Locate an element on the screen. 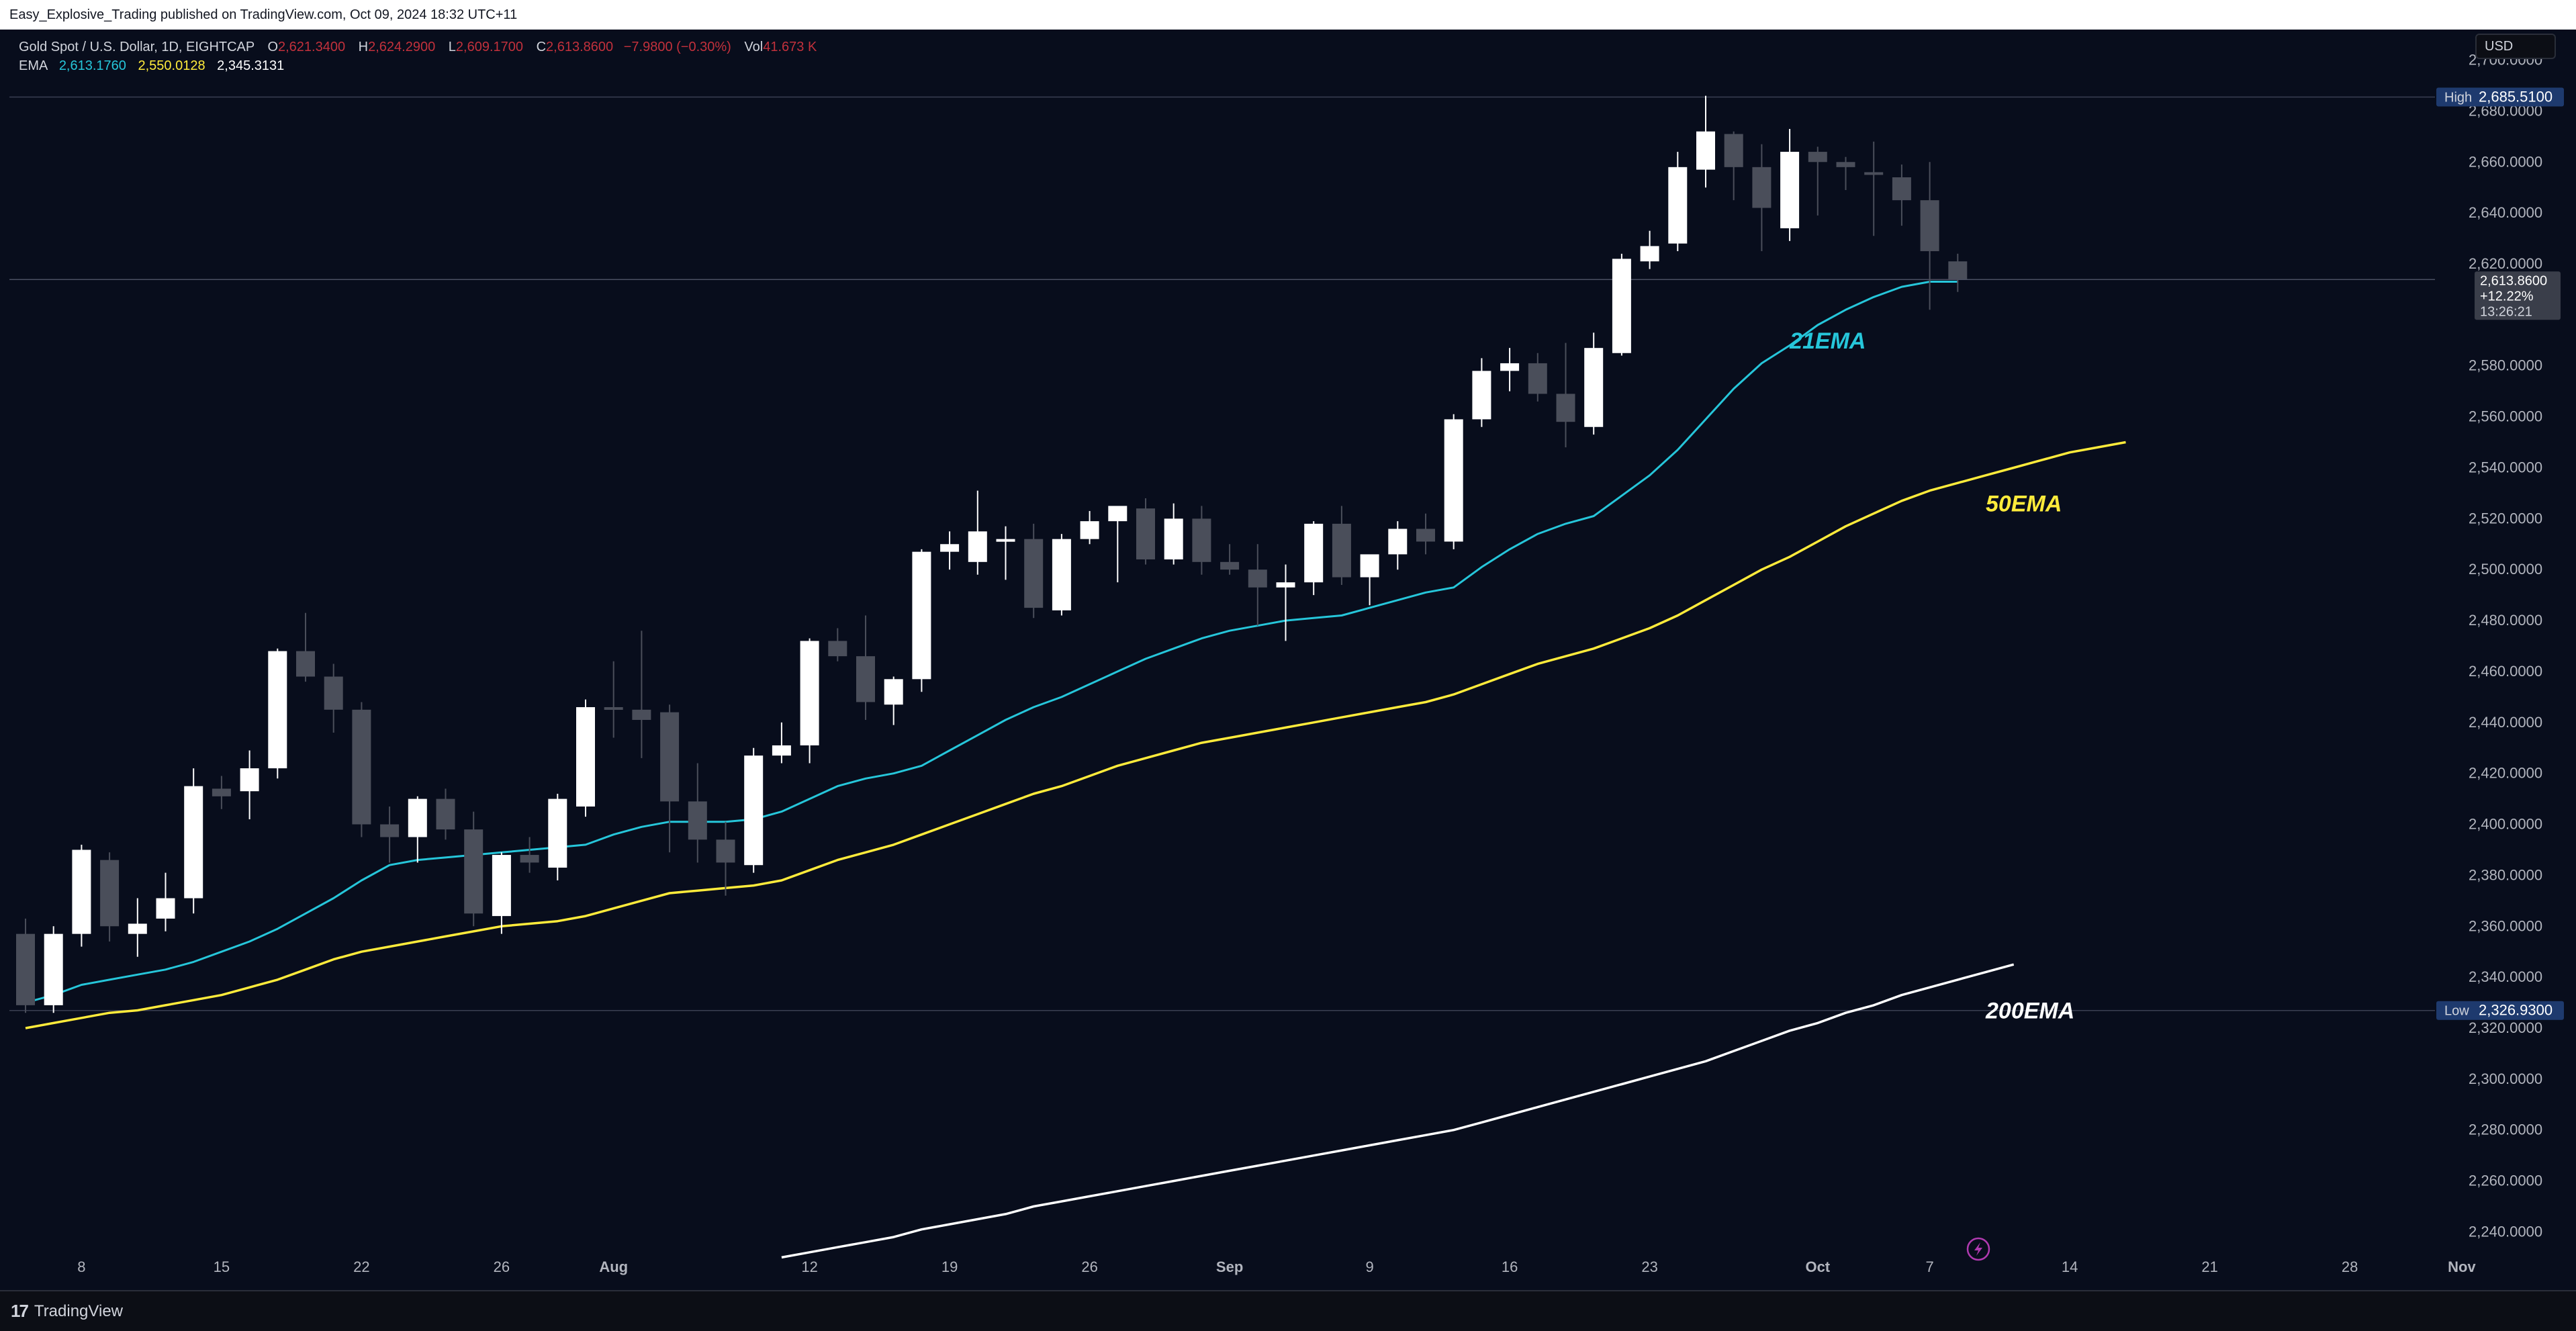 This screenshot has width=2576, height=1331. low-label: L is located at coordinates (452, 47).